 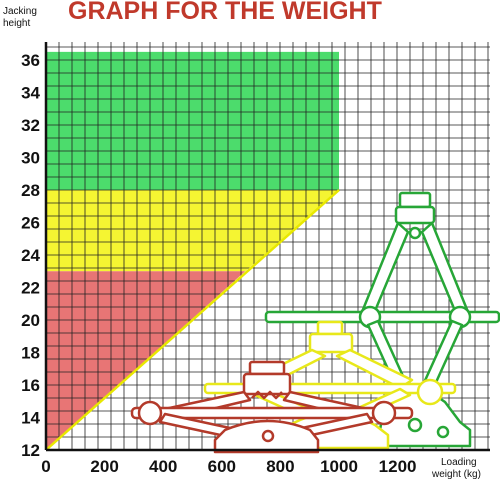 What do you see at coordinates (30, 125) in the screenshot?
I see `y-tick-label: 32` at bounding box center [30, 125].